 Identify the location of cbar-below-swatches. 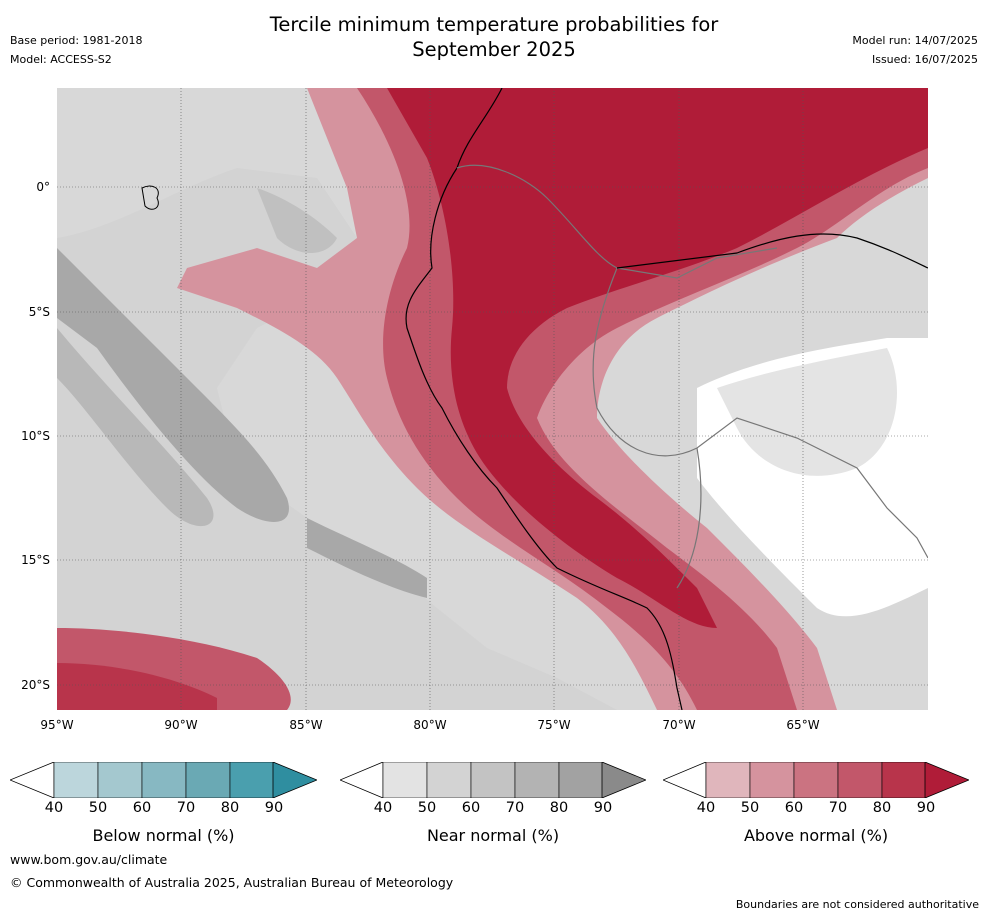
(164, 780).